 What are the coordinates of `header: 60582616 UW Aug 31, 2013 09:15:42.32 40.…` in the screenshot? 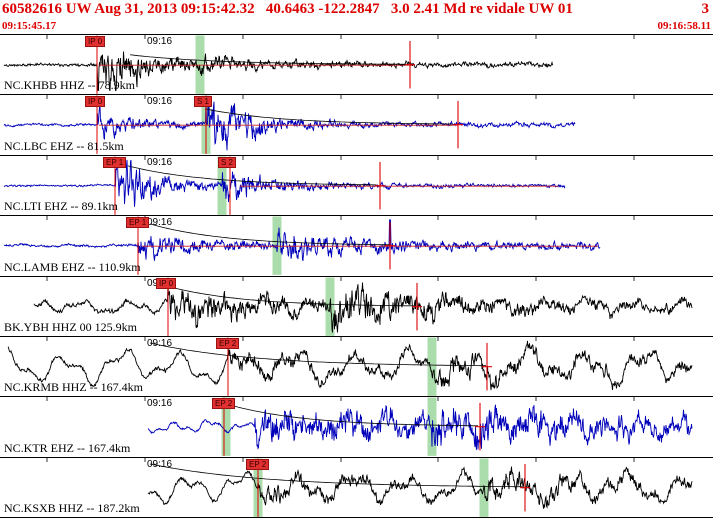 It's located at (356, 16).